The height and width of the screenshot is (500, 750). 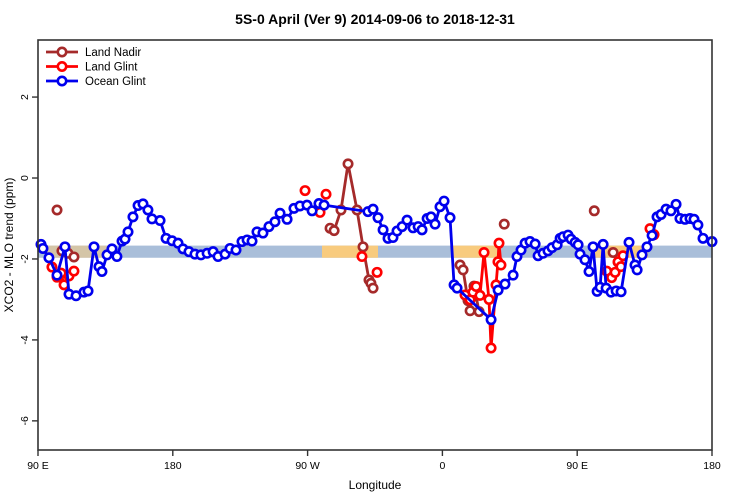 I want to click on legend-item-land-glint: Land Glint, so click(x=92, y=67).